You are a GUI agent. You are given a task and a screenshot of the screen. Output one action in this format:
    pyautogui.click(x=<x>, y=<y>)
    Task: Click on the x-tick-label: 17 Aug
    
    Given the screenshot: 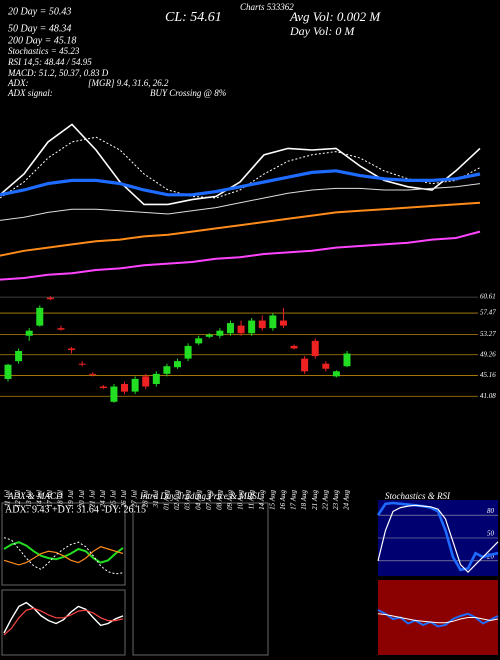 What is the action you would take?
    pyautogui.click(x=294, y=500)
    